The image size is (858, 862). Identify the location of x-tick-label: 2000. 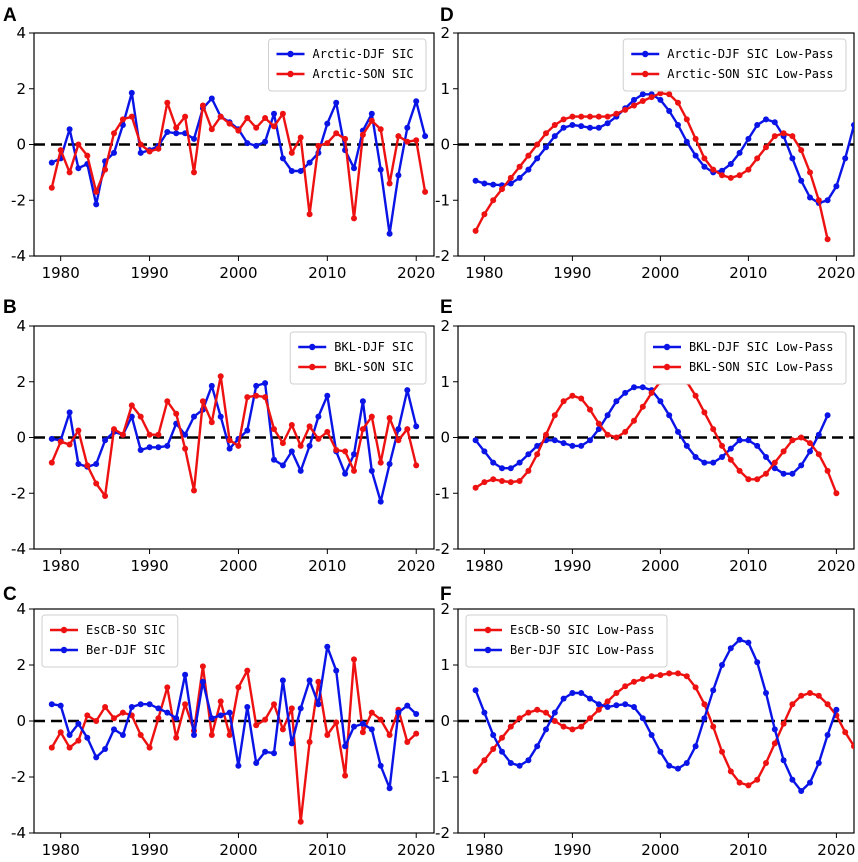
(238, 850).